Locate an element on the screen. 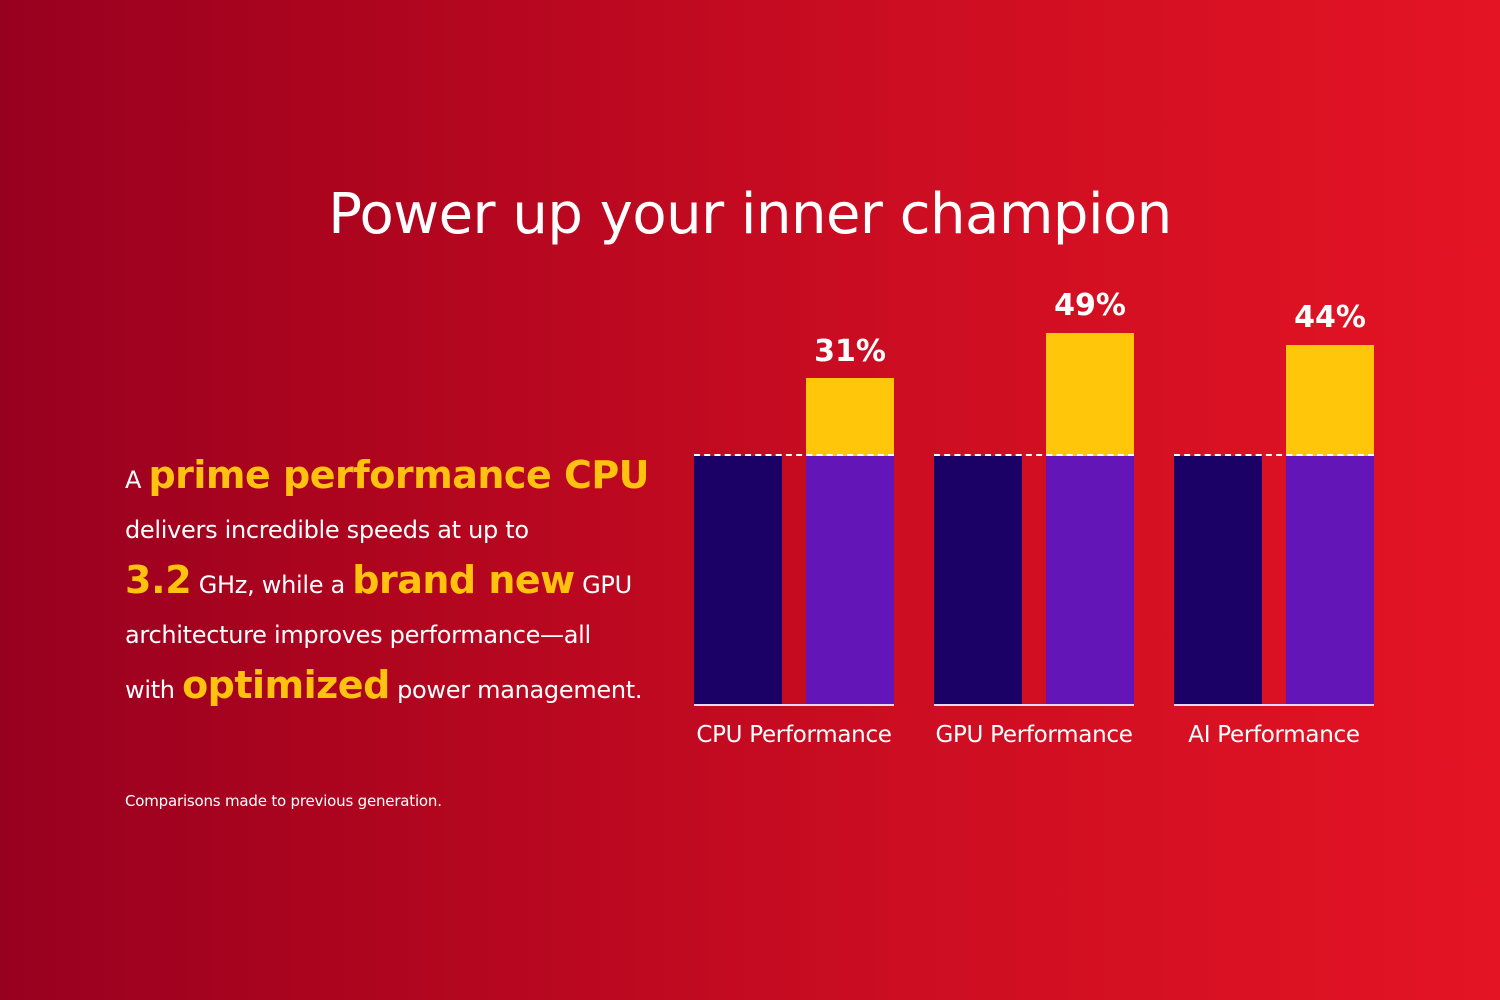 The image size is (1500, 1000). highlight-clock-speed: 3.2 is located at coordinates (158, 580).